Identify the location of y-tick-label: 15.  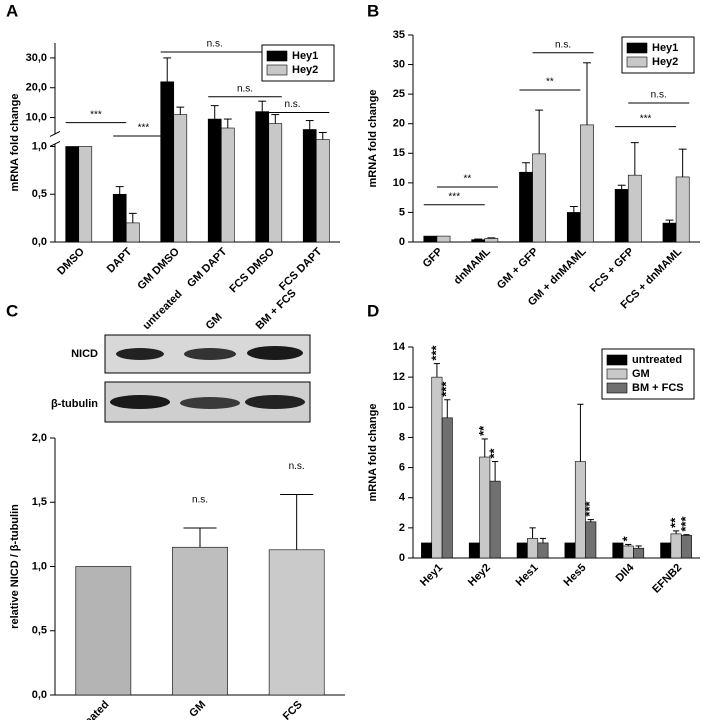
(399, 153).